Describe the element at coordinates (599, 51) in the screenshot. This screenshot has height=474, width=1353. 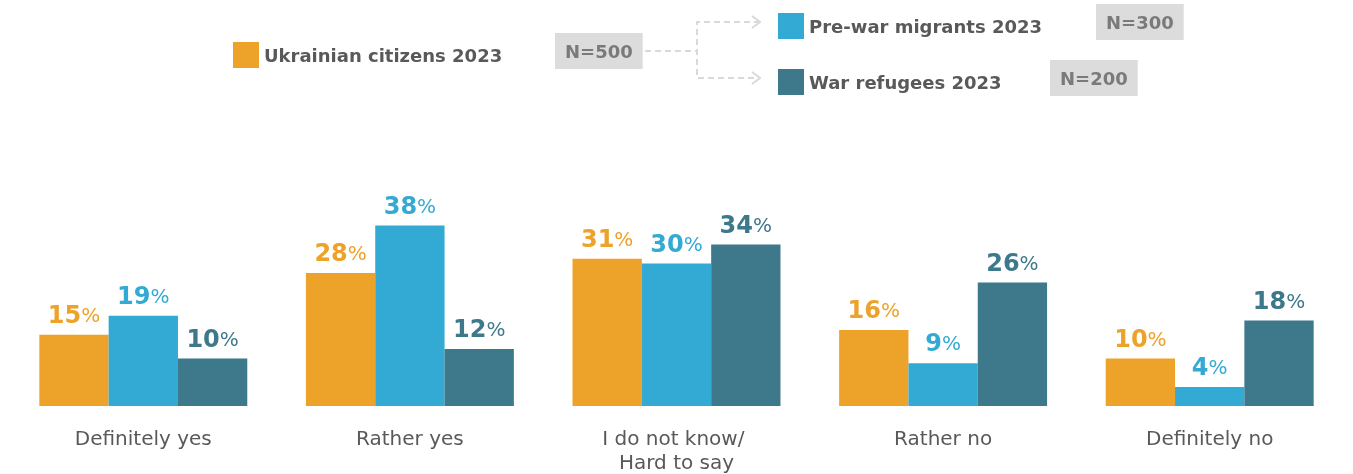
I see `text: N=500` at that location.